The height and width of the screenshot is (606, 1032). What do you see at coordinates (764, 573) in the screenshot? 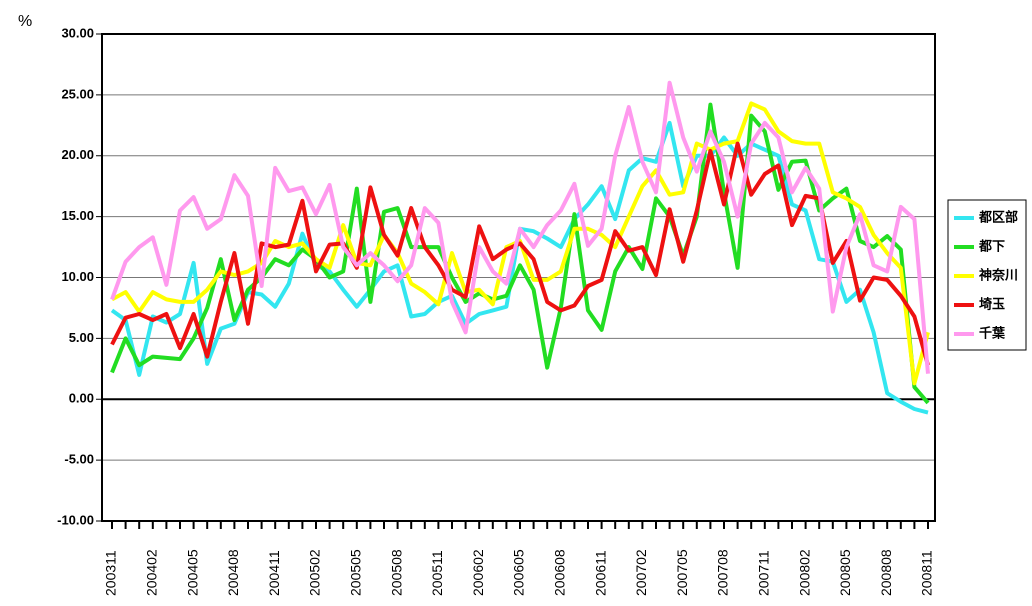
I see `x-tick-label: 200711` at bounding box center [764, 573].